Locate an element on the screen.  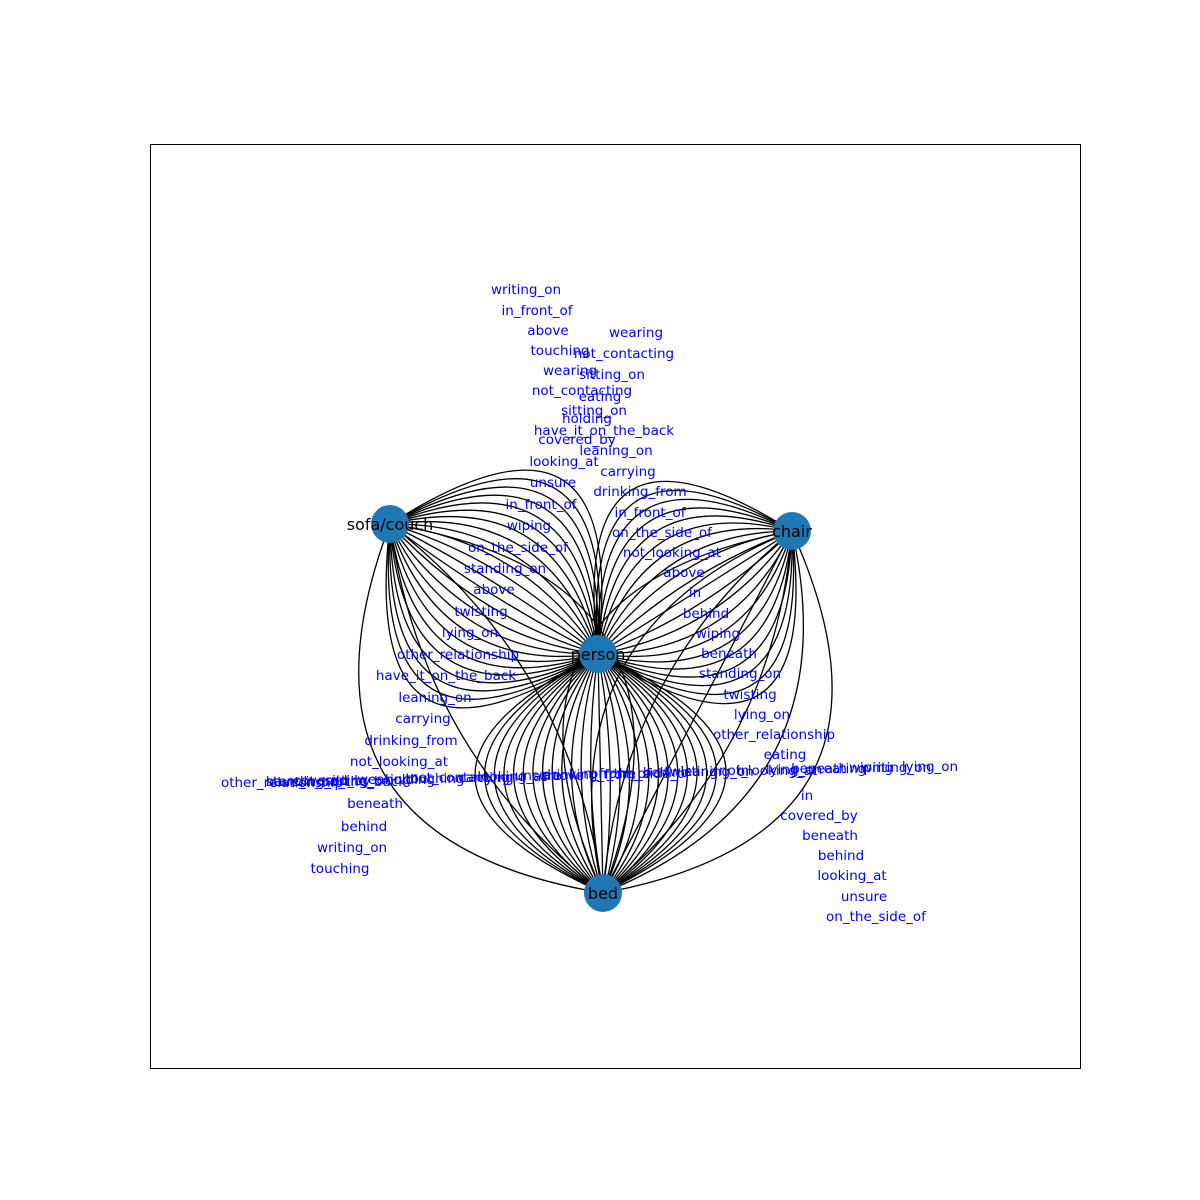
edge-label-person-chair: above is located at coordinates (683, 573).